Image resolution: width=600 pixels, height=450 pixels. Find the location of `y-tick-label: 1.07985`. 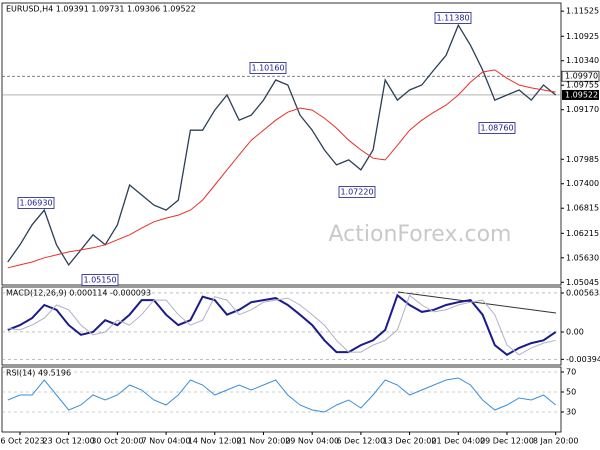

y-tick-label: 1.07985 is located at coordinates (582, 159).